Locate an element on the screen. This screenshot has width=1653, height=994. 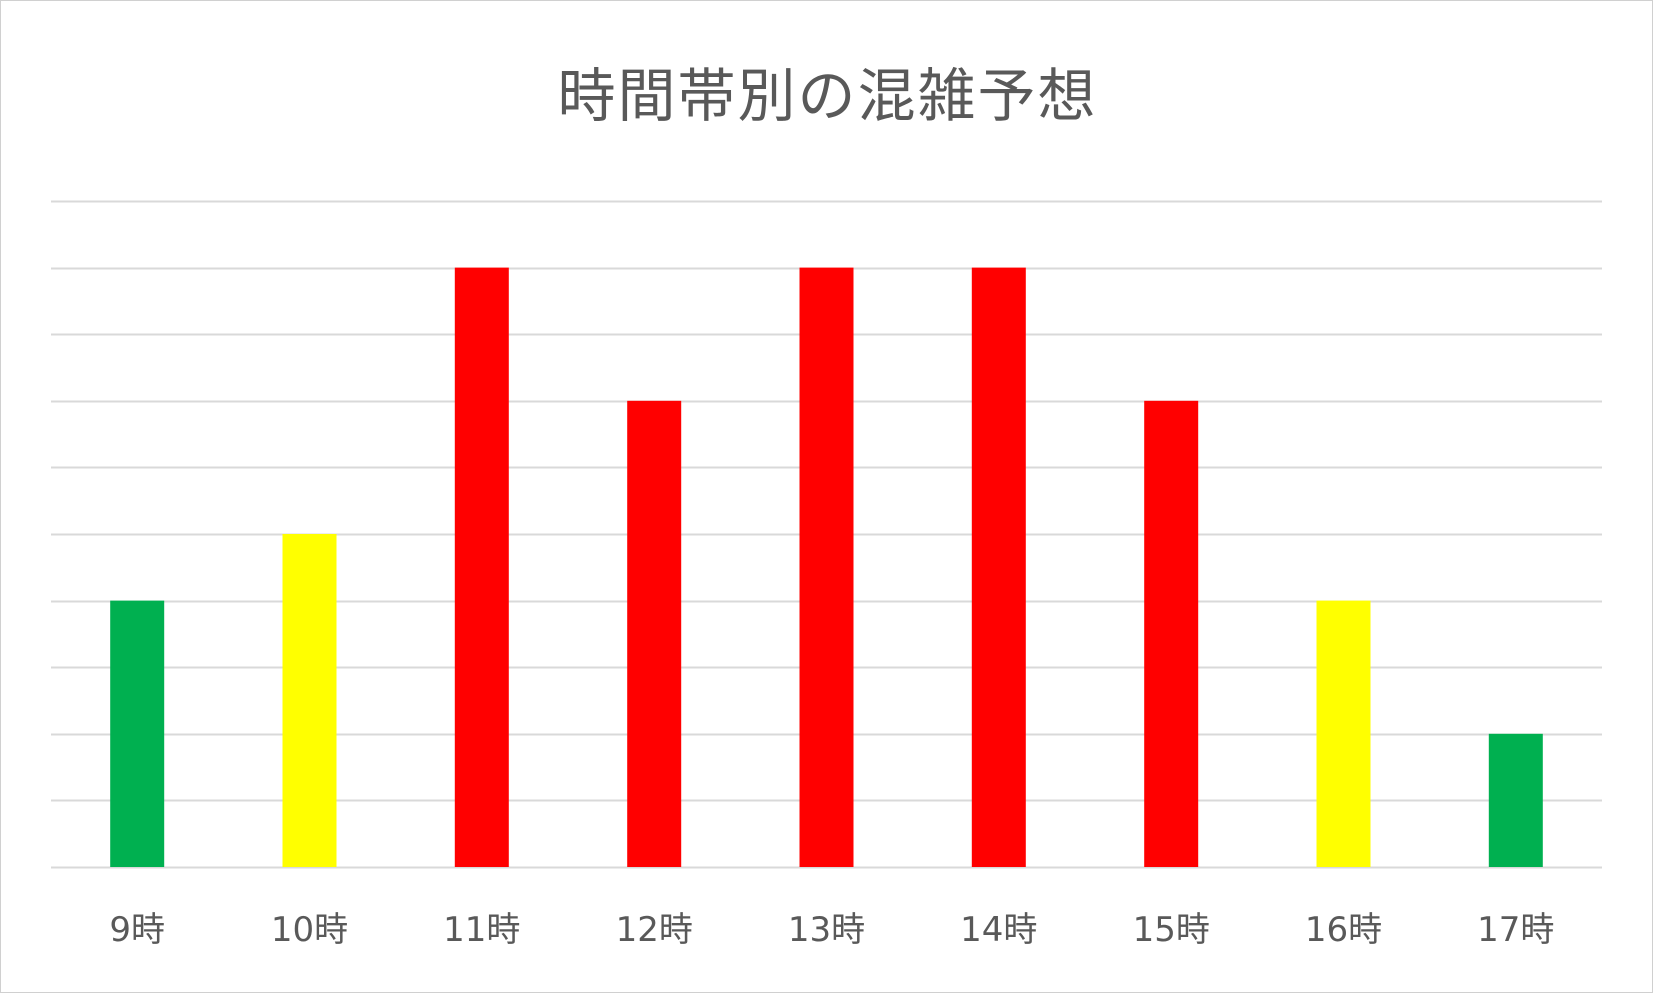
x-tick-label: 9時 is located at coordinates (137, 930).